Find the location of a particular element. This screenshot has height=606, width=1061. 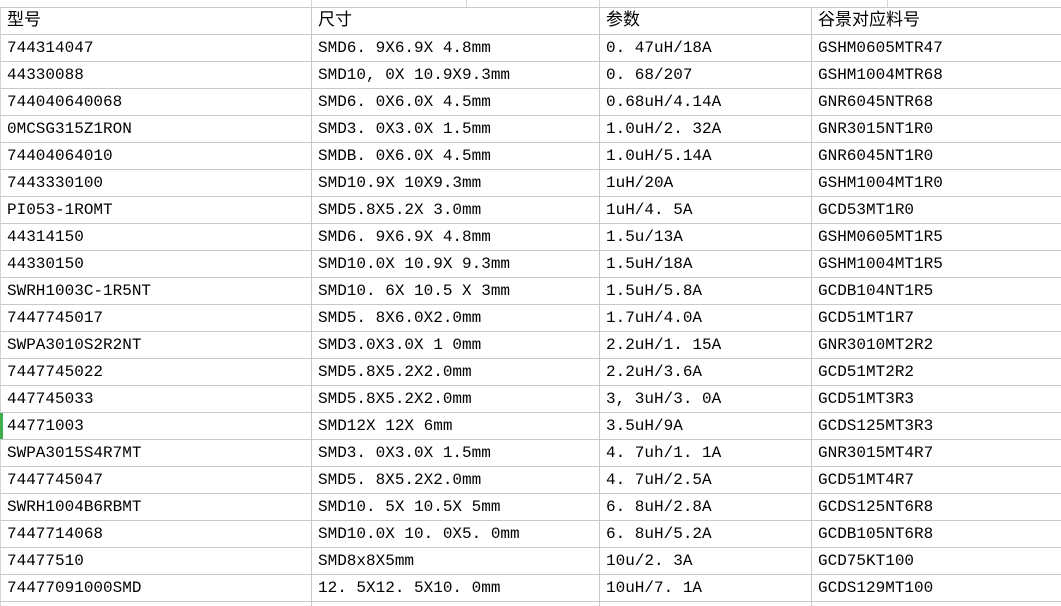

cell-params: 0. 47uH/18A is located at coordinates (706, 48).